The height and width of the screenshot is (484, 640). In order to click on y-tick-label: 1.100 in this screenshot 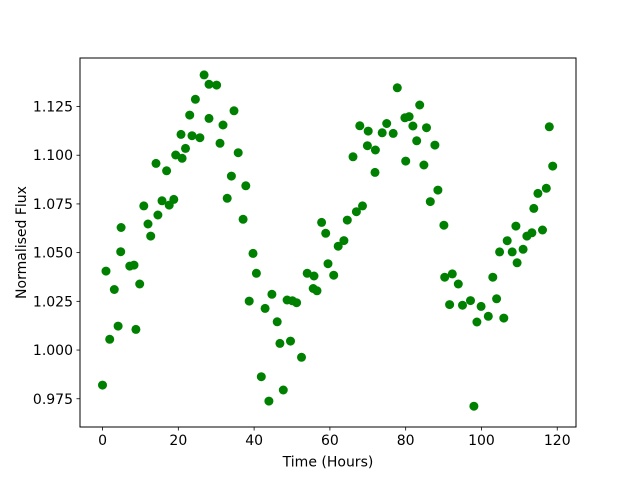, I will do `click(53, 156)`.